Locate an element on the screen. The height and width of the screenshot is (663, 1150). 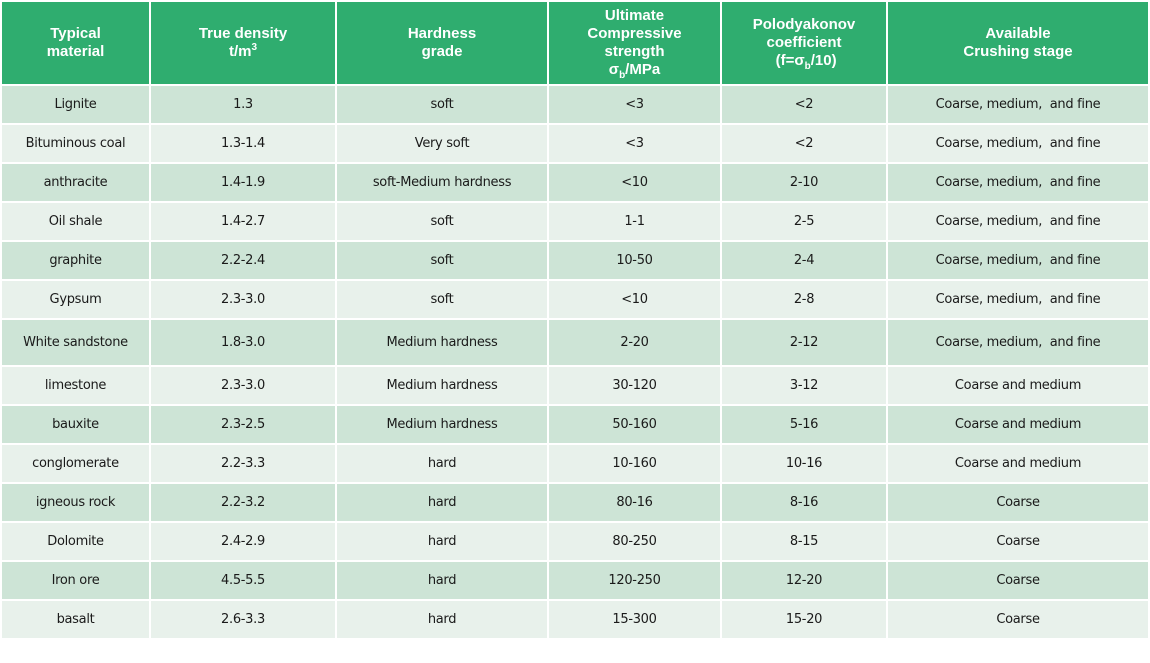
cell-polodyakonov-coefficient: 2-4 is located at coordinates (804, 260).